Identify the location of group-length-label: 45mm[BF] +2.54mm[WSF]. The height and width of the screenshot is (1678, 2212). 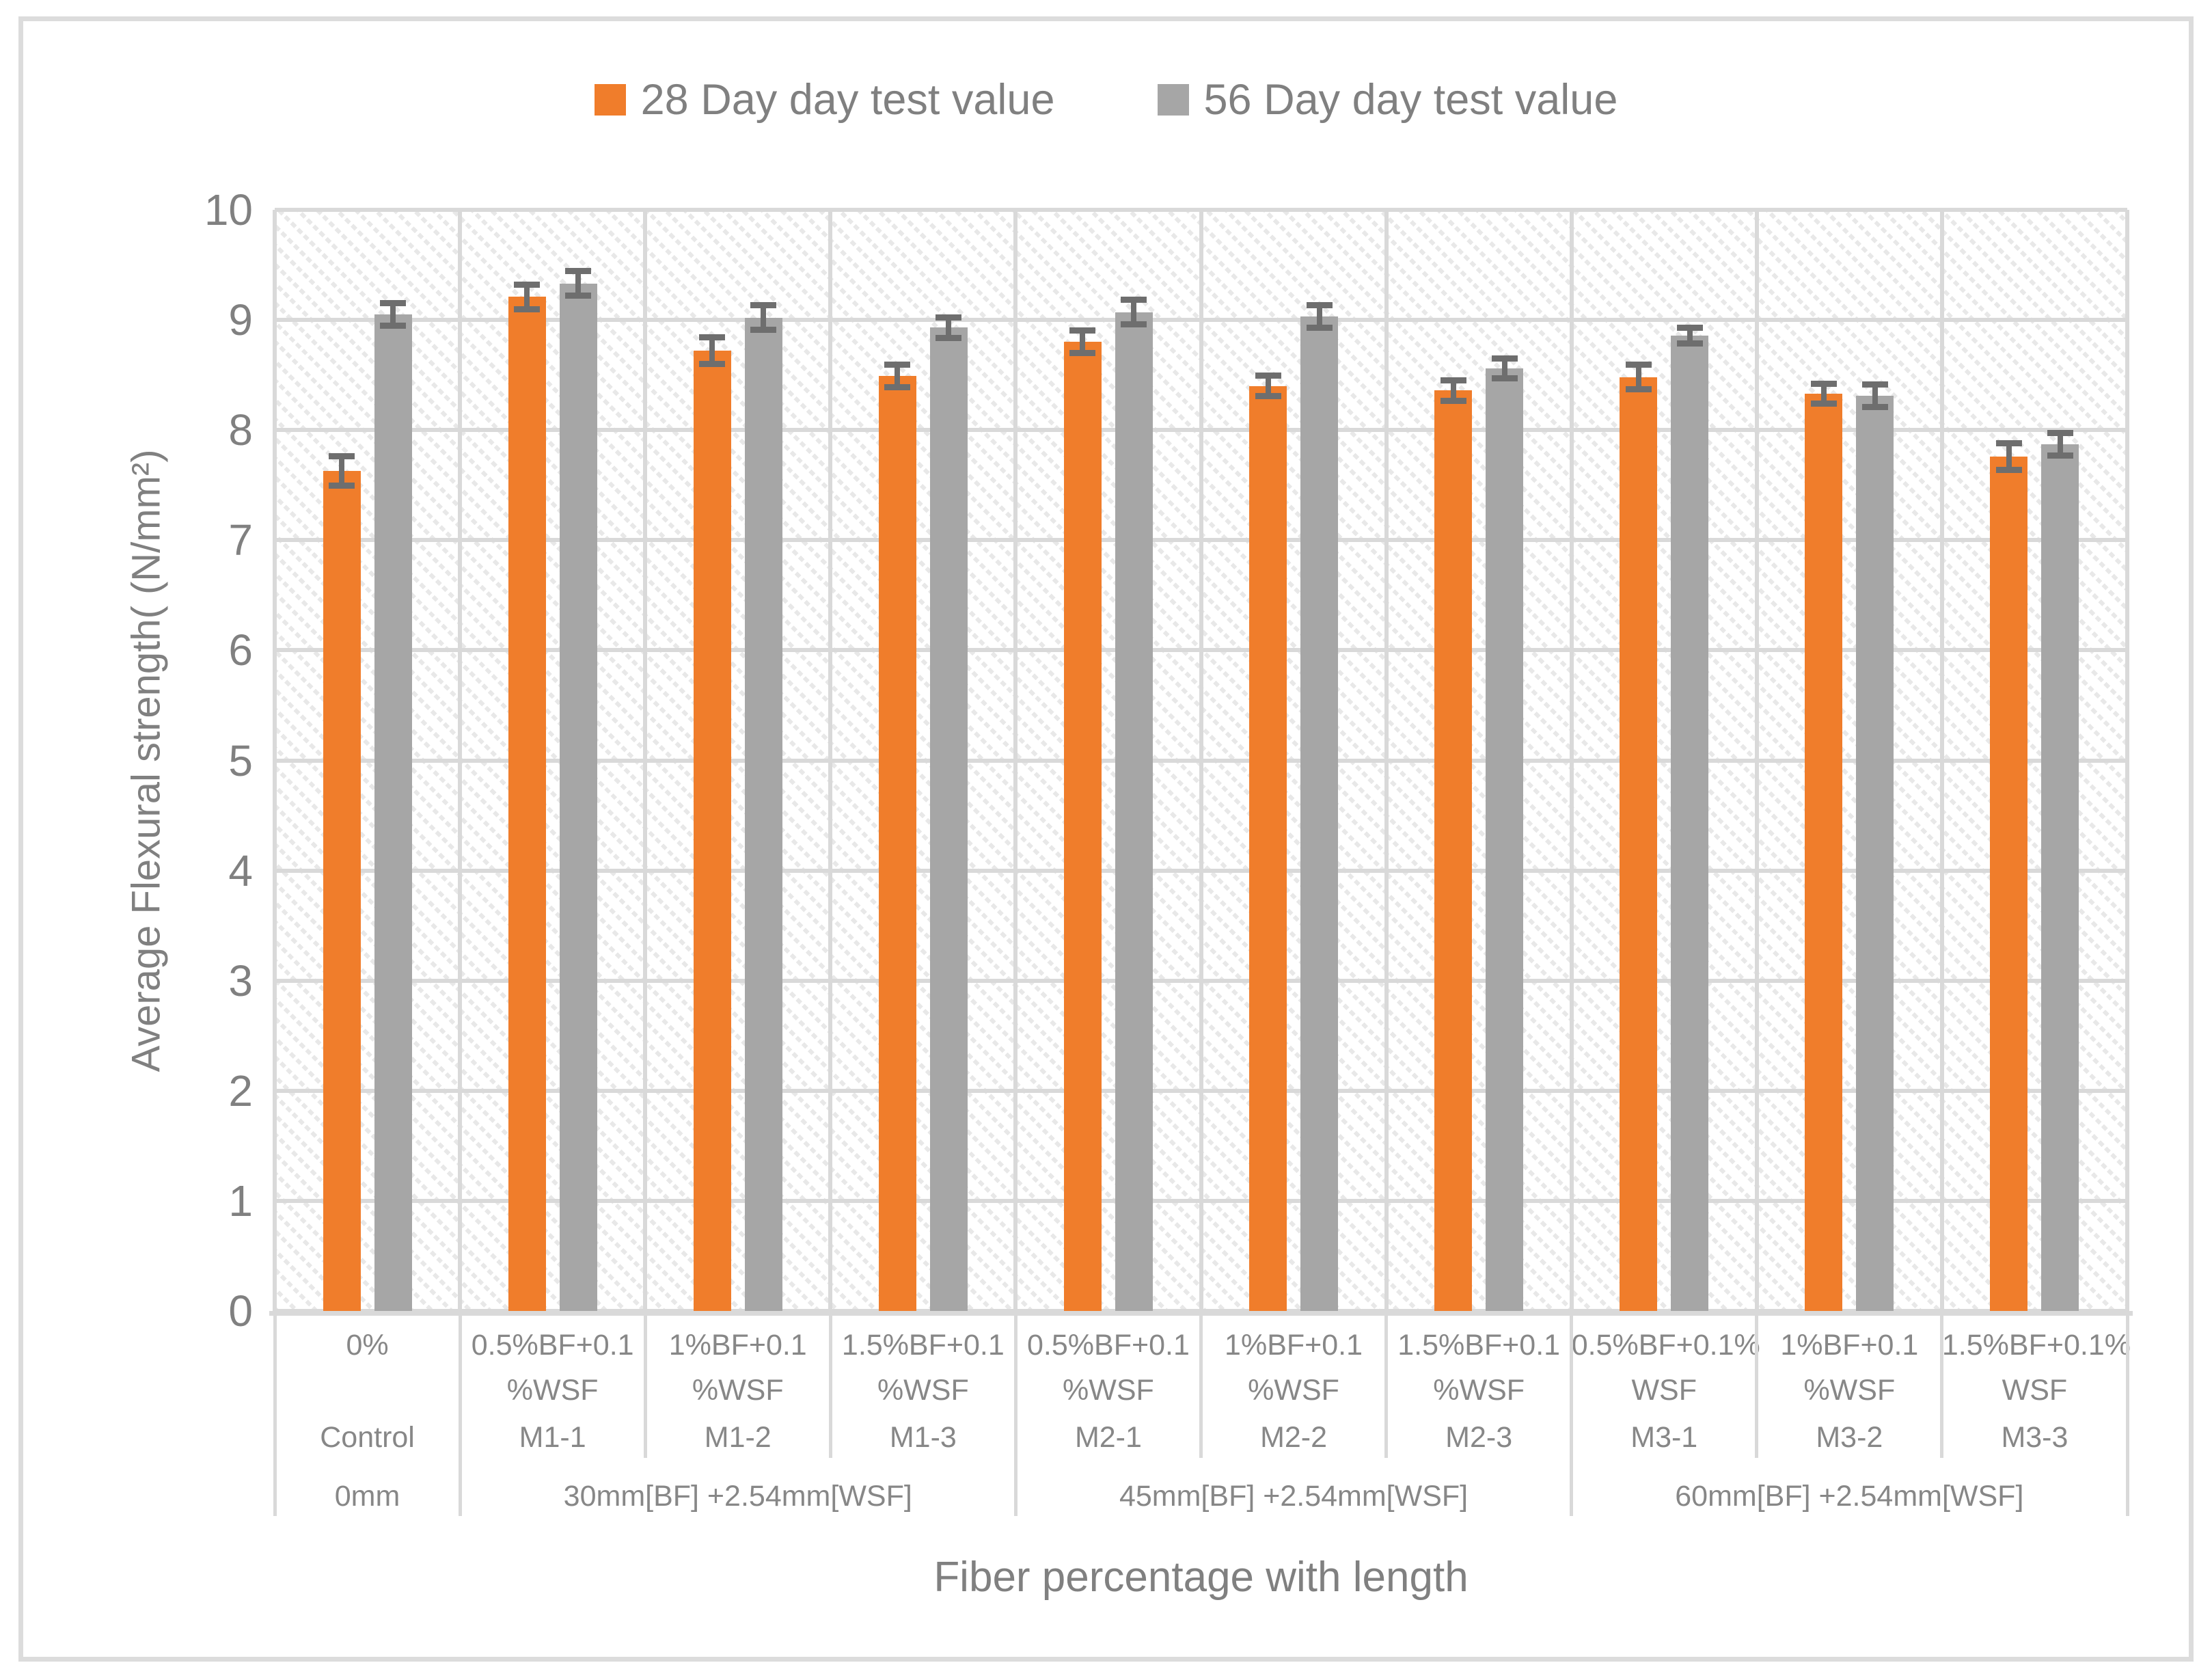
(1294, 1496).